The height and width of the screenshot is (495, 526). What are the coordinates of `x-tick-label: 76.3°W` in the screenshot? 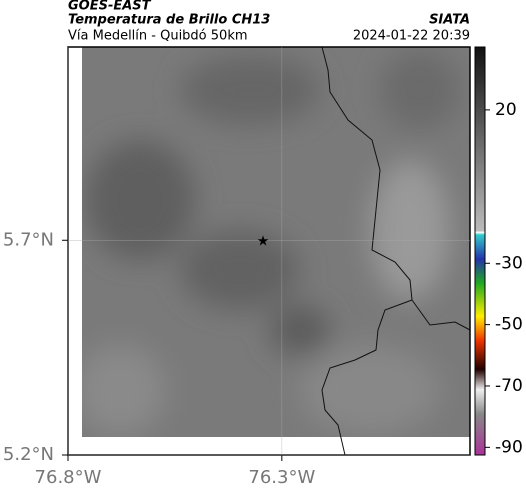 It's located at (281, 477).